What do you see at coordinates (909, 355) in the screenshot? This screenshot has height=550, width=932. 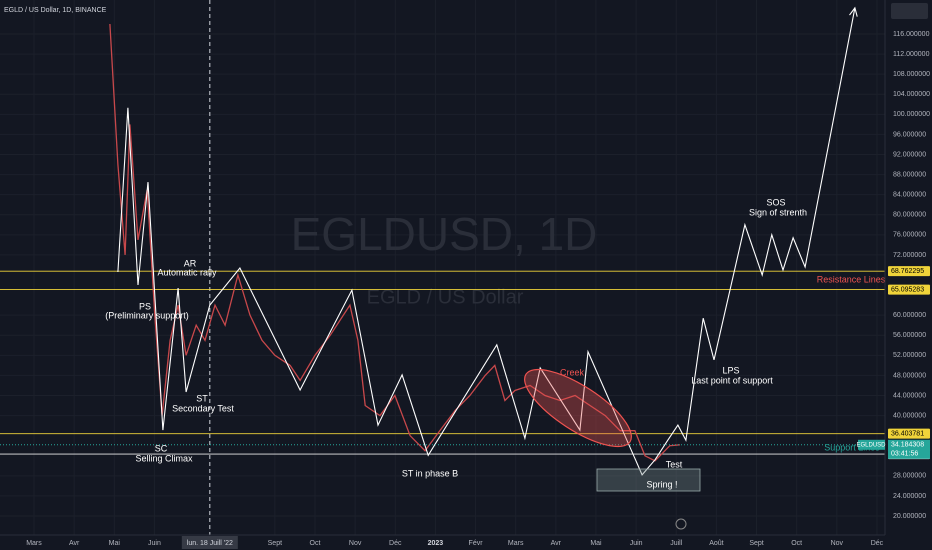 I see `y-tick-label: 52.000000` at bounding box center [909, 355].